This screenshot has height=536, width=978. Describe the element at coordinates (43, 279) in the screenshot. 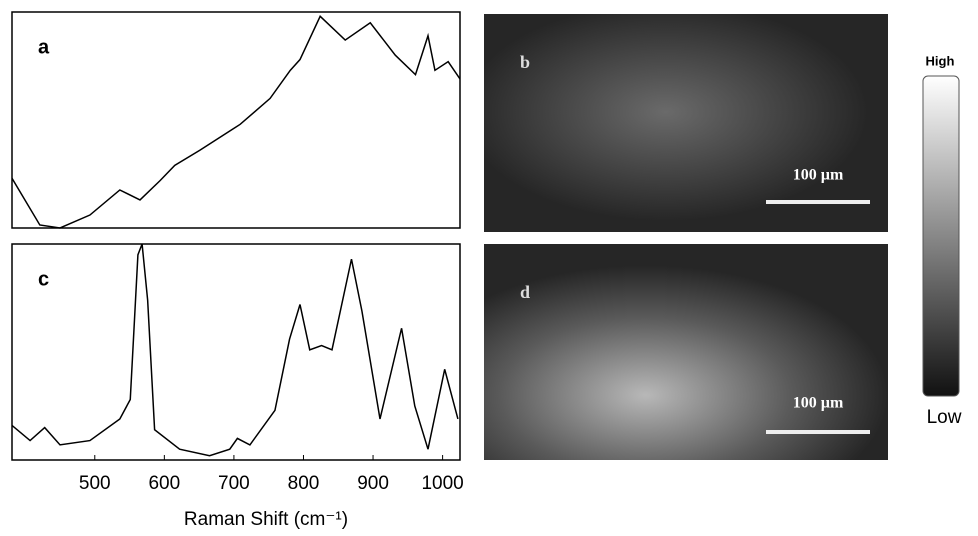

I see `panel-label: c` at that location.